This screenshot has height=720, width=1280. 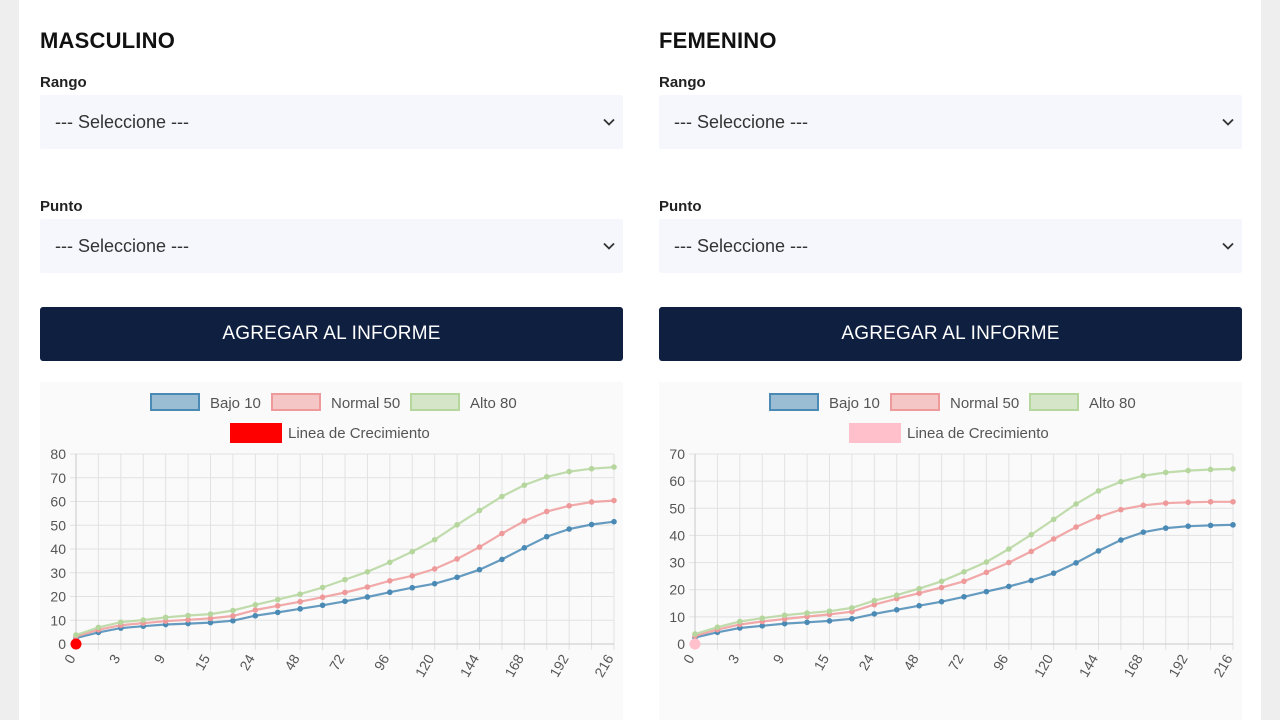 I want to click on agregar-informe-button-femenino: AGREGAR AL INFORME, so click(x=950, y=334).